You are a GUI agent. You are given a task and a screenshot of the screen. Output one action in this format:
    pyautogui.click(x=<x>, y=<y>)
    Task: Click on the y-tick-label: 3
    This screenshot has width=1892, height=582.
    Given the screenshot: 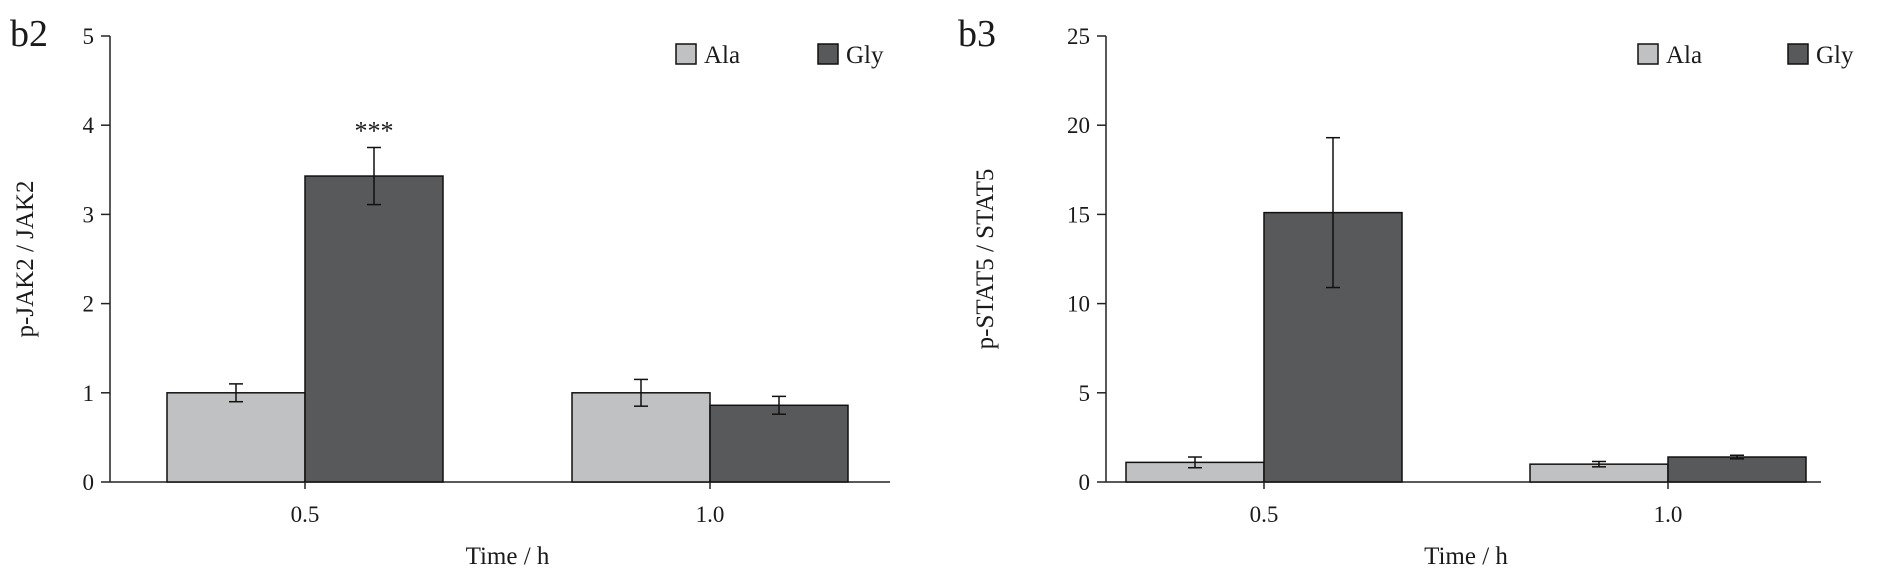 What is the action you would take?
    pyautogui.click(x=89, y=214)
    